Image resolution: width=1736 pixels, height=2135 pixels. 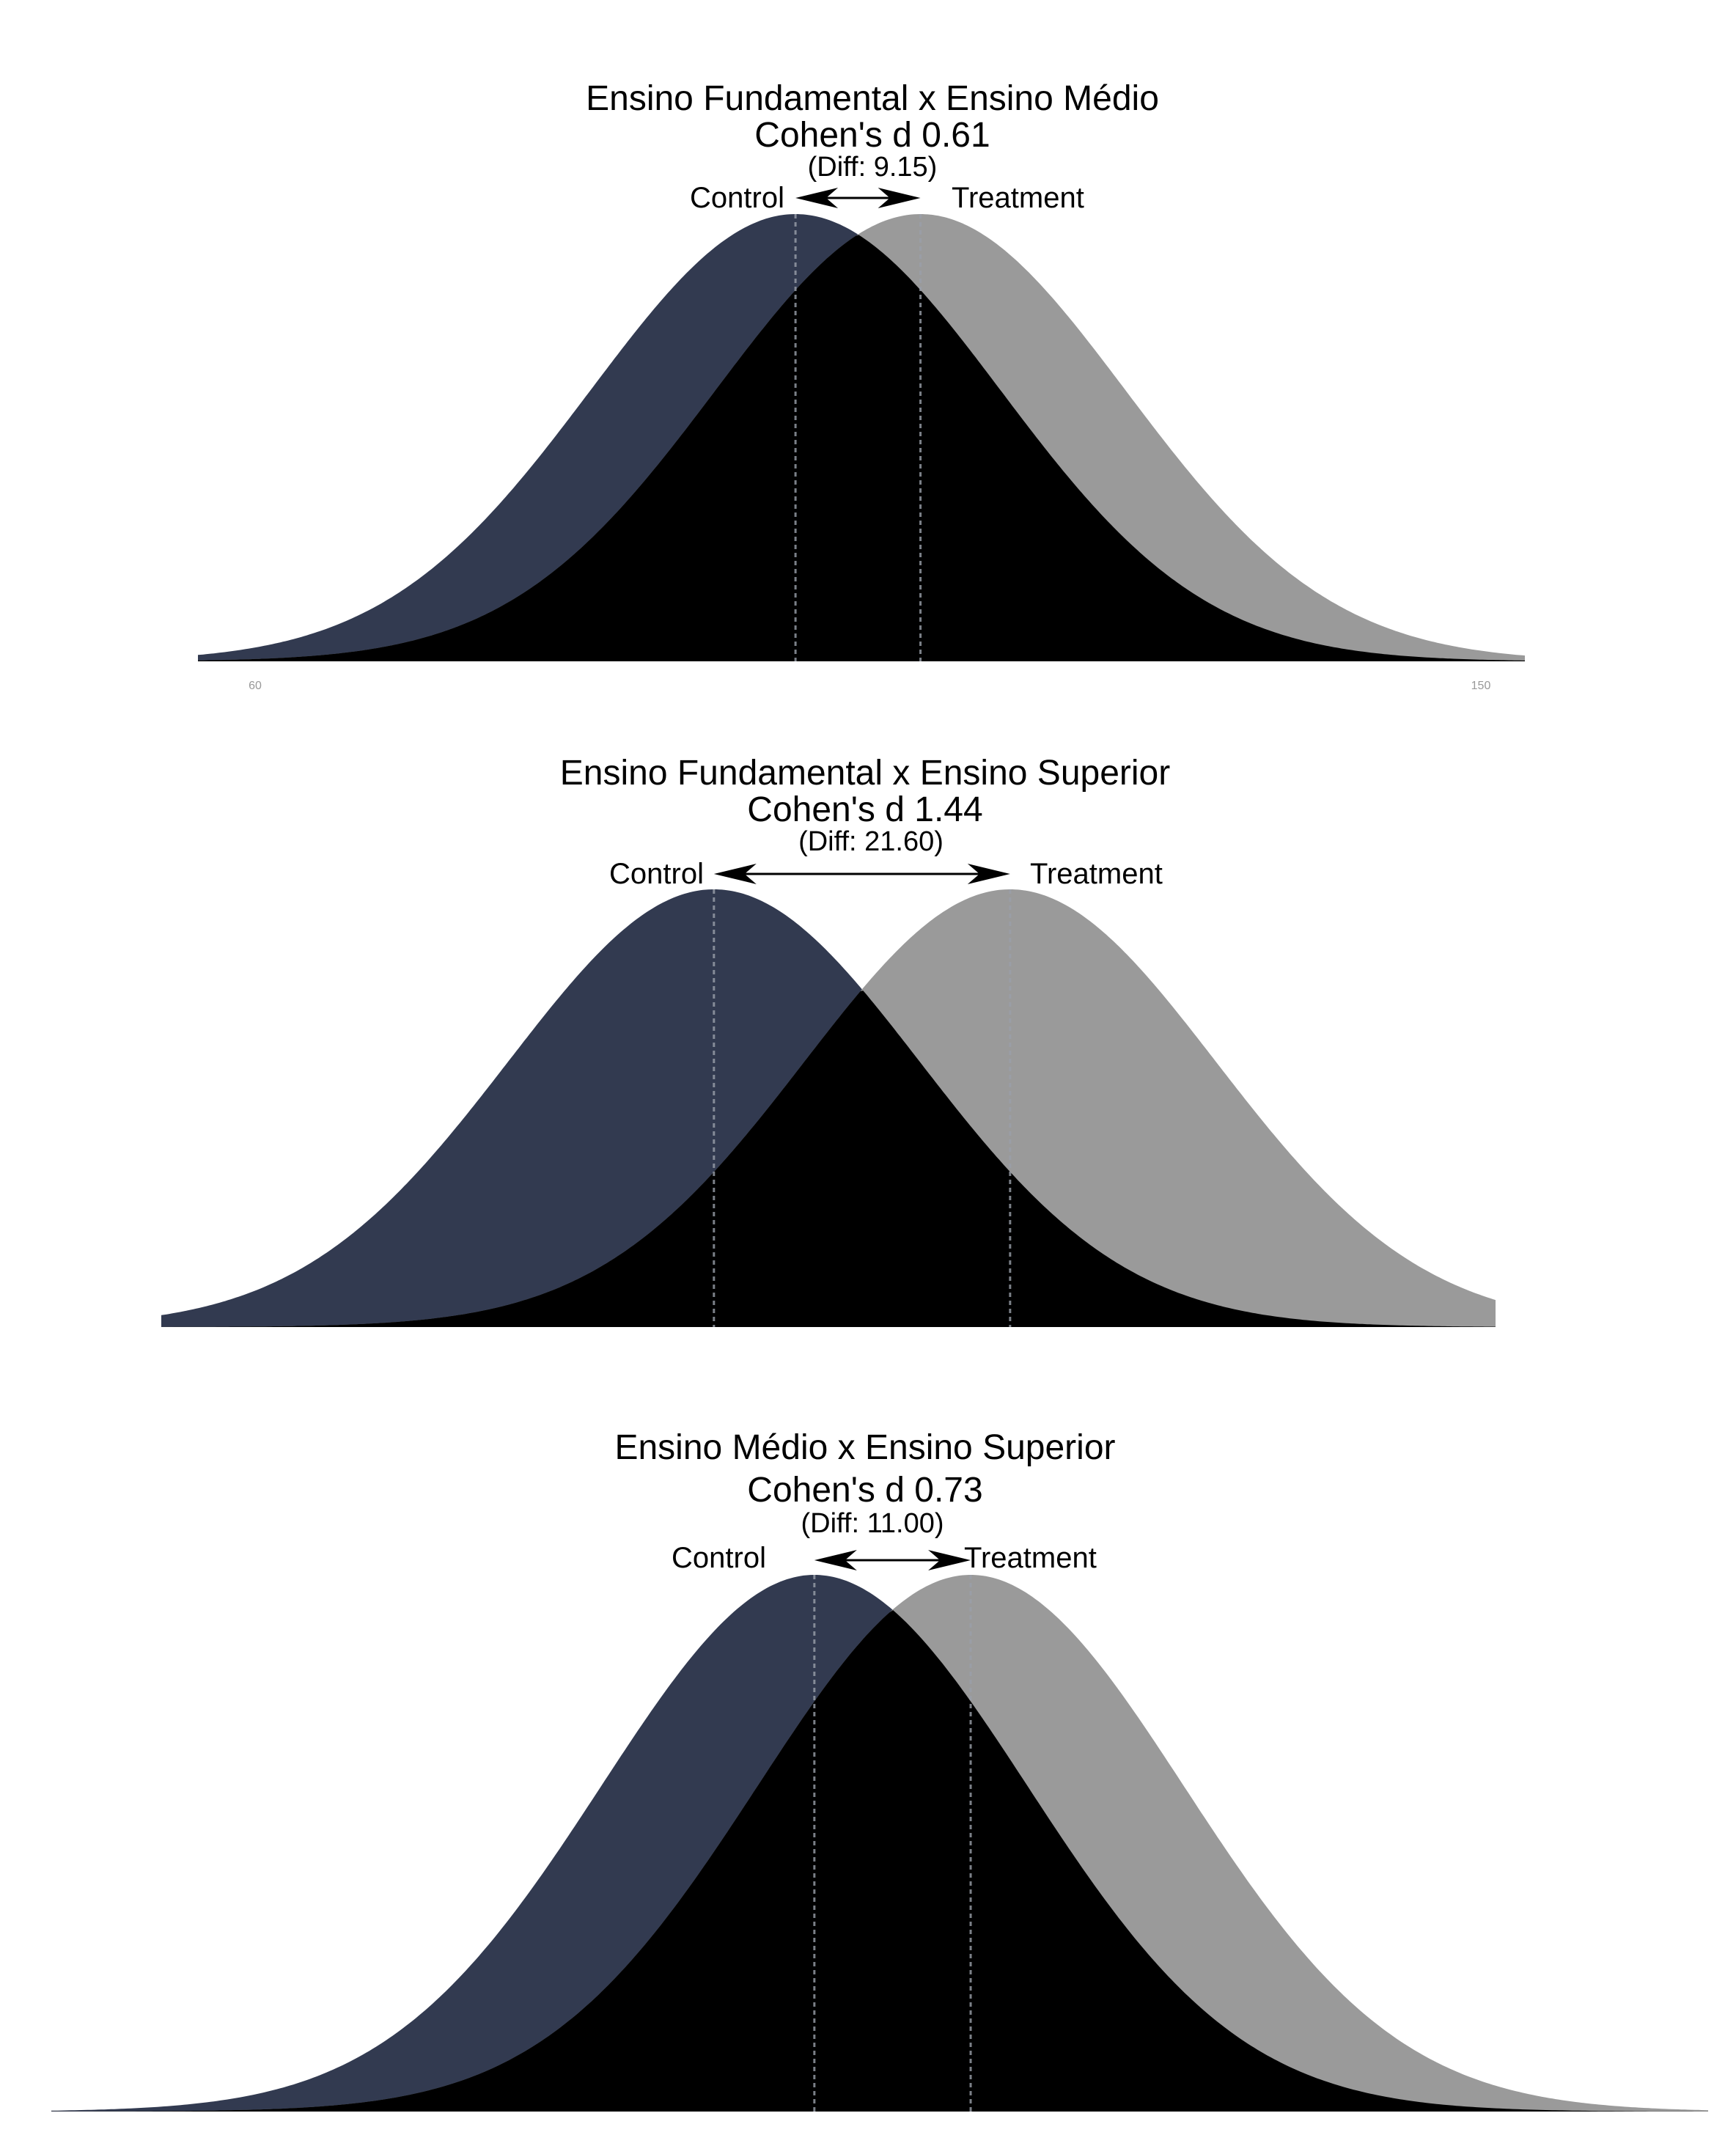 I want to click on chart-subtitle: Cohen's d 0.73, so click(x=864, y=1490).